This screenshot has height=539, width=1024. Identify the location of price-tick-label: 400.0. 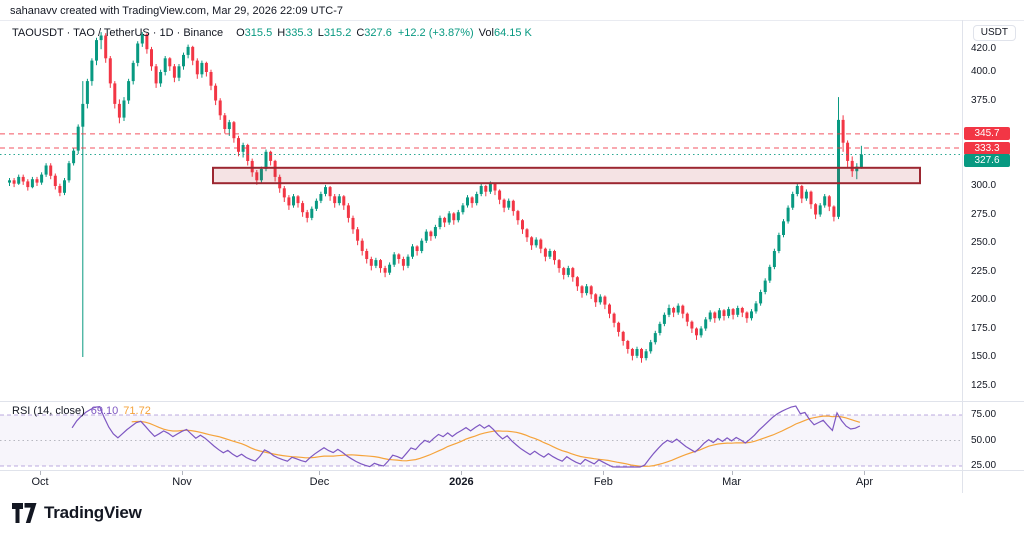
(984, 71).